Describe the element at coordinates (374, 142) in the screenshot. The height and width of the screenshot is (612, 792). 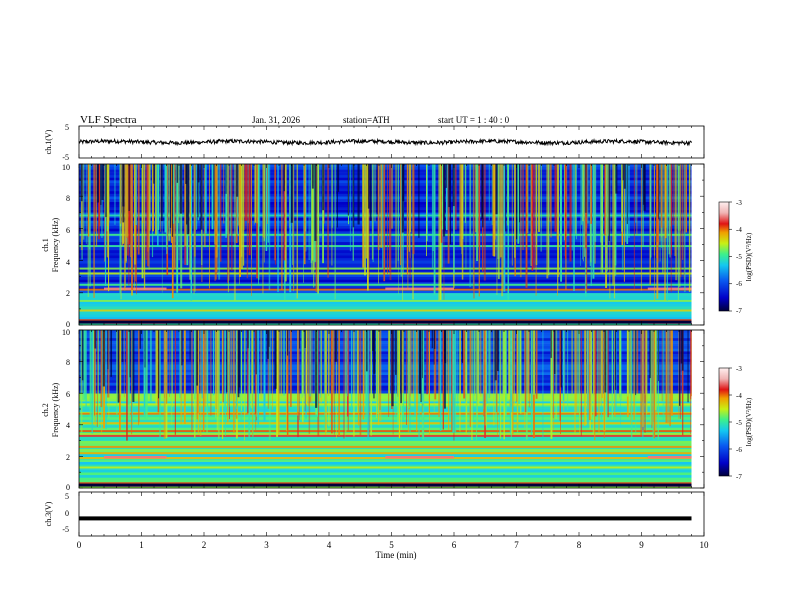
I see `ch1-waveform-panel: 5 -5 ch.1(V)` at that location.